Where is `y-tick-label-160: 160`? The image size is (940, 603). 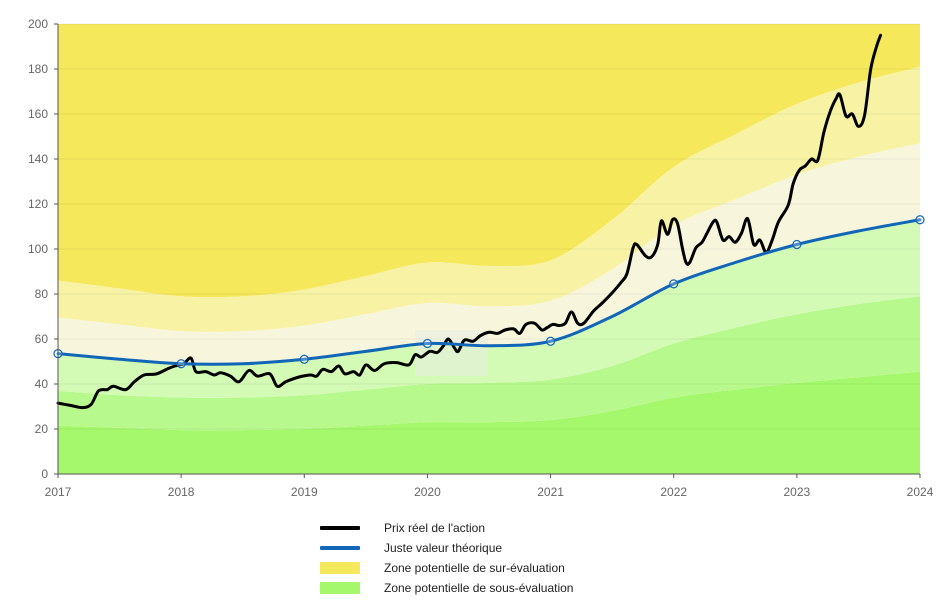 y-tick-label-160: 160 is located at coordinates (38, 114).